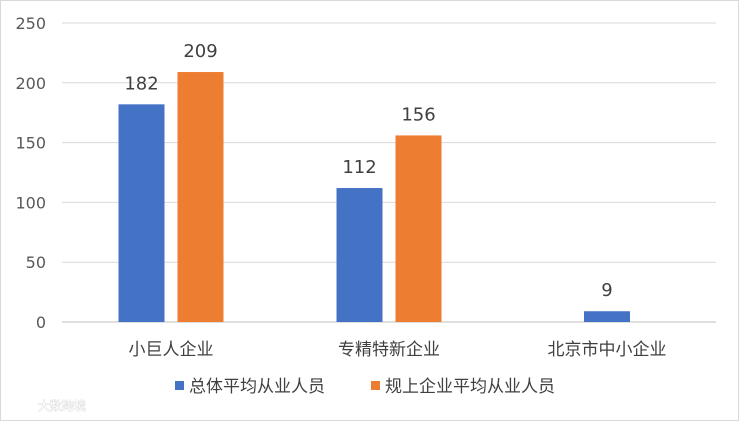 Image resolution: width=739 pixels, height=421 pixels. I want to click on data-label: 209, so click(200, 51).